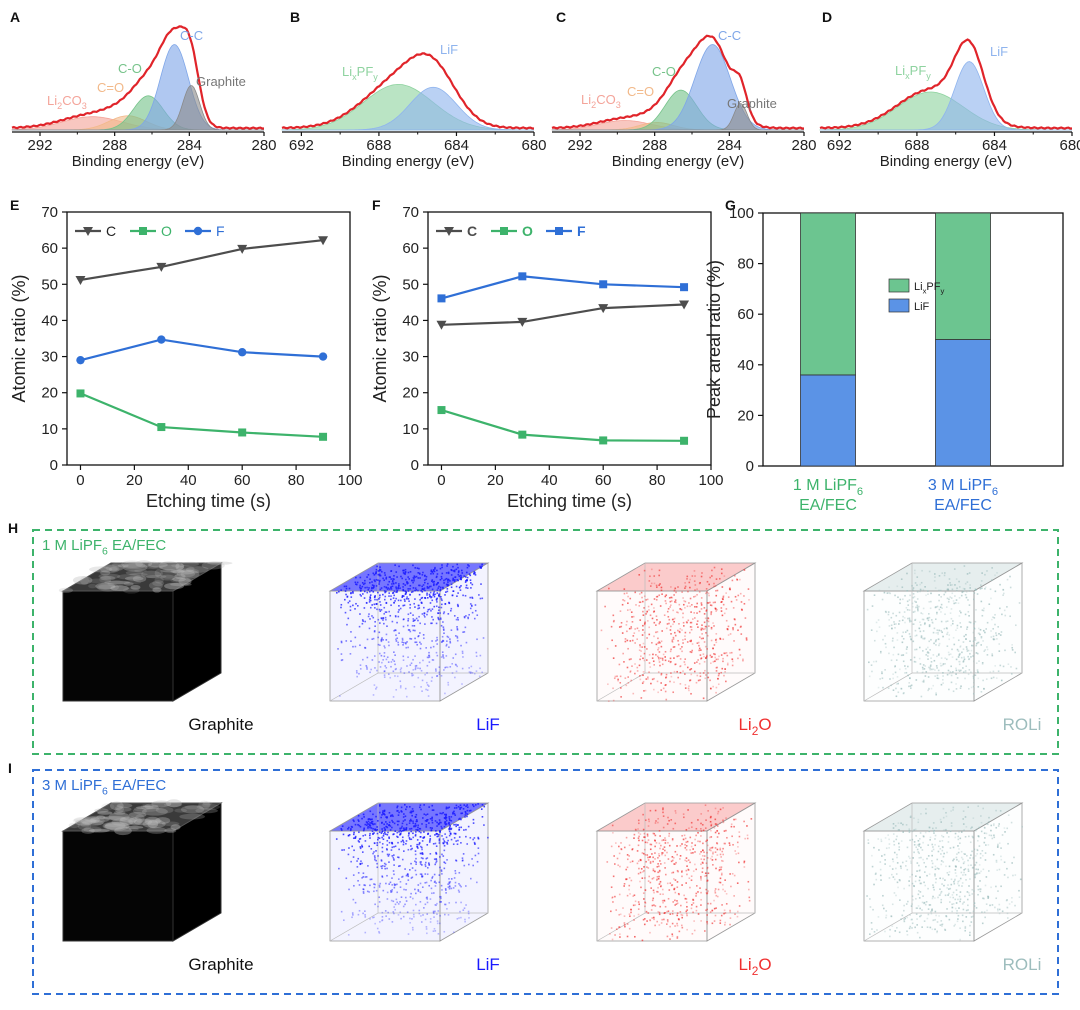 The height and width of the screenshot is (1010, 1080). Describe the element at coordinates (744, 724) in the screenshot. I see `text-part: Li` at that location.